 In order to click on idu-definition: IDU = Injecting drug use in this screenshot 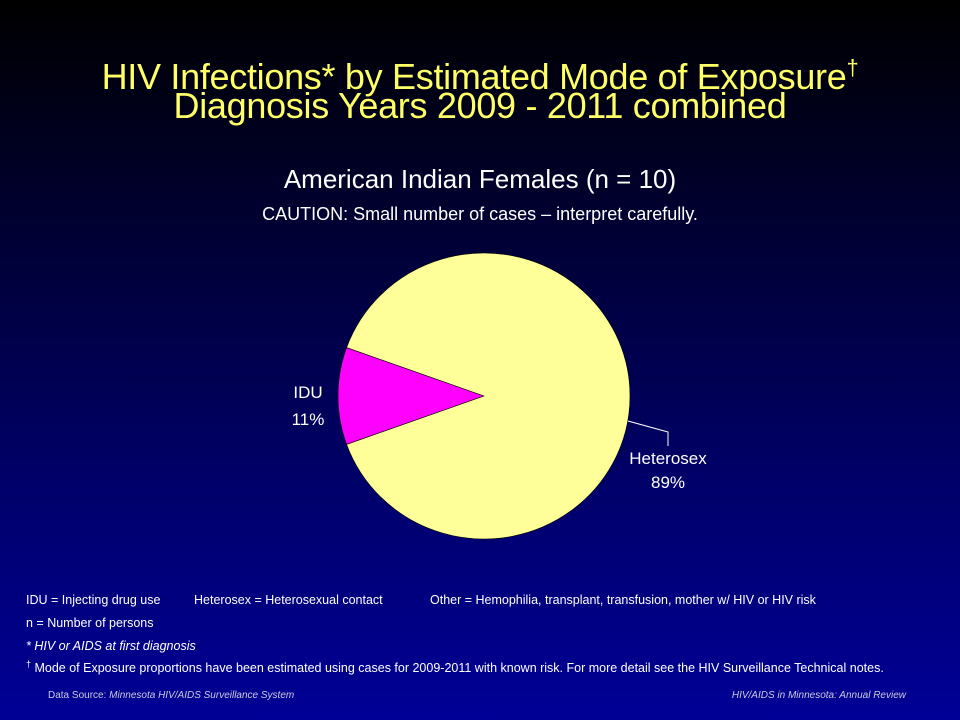, I will do `click(93, 600)`.